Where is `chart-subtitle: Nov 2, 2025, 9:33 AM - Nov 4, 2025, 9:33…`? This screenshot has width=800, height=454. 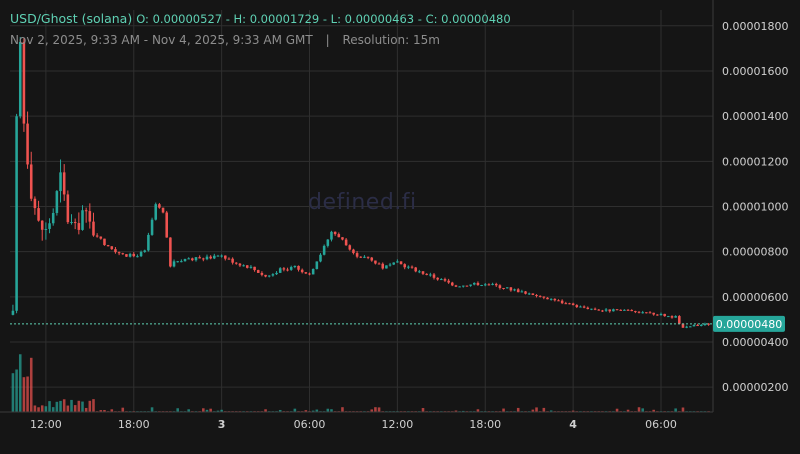 chart-subtitle: Nov 2, 2025, 9:33 AM - Nov 4, 2025, 9:33… is located at coordinates (225, 40).